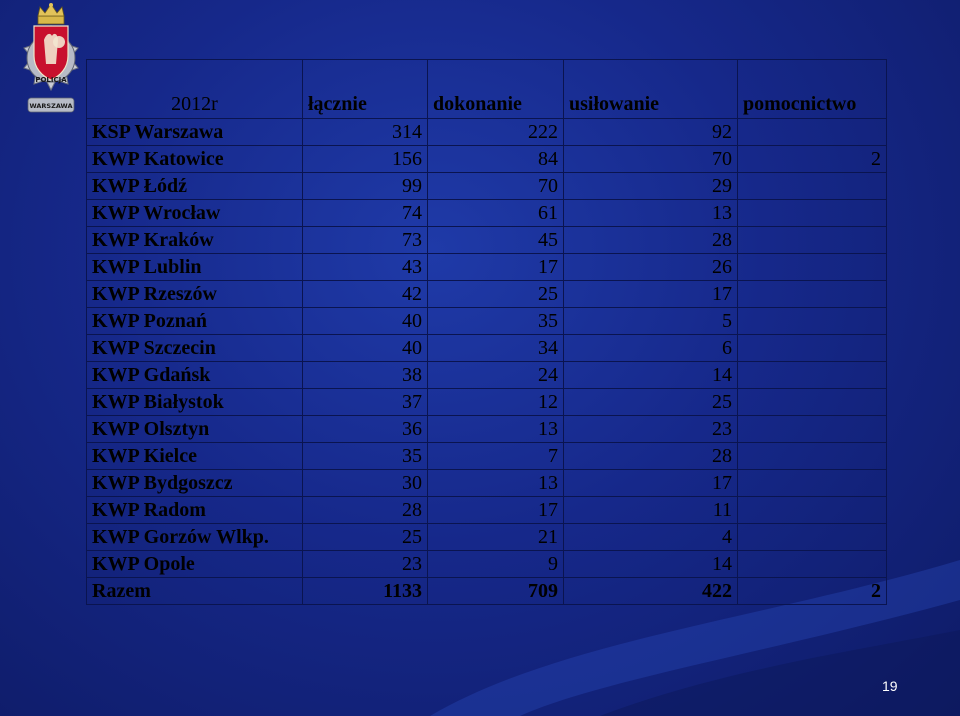 Image resolution: width=960 pixels, height=716 pixels. I want to click on table-row: KSP Warszawa 314 222 92, so click(486, 132).